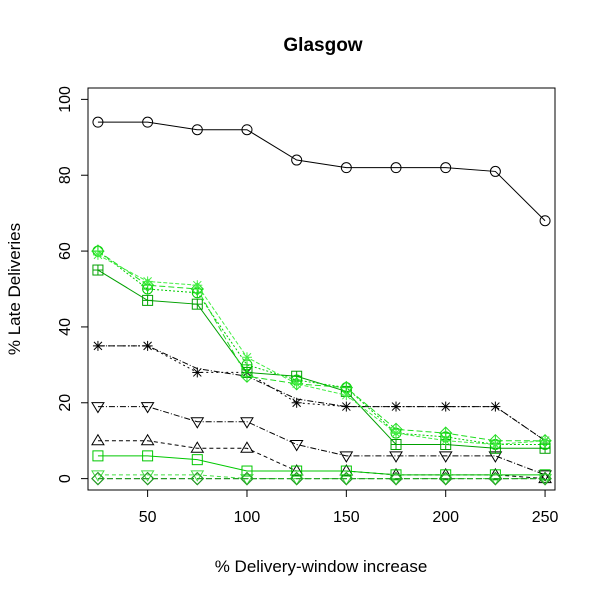  I want to click on x-tick-label: 100, so click(247, 517).